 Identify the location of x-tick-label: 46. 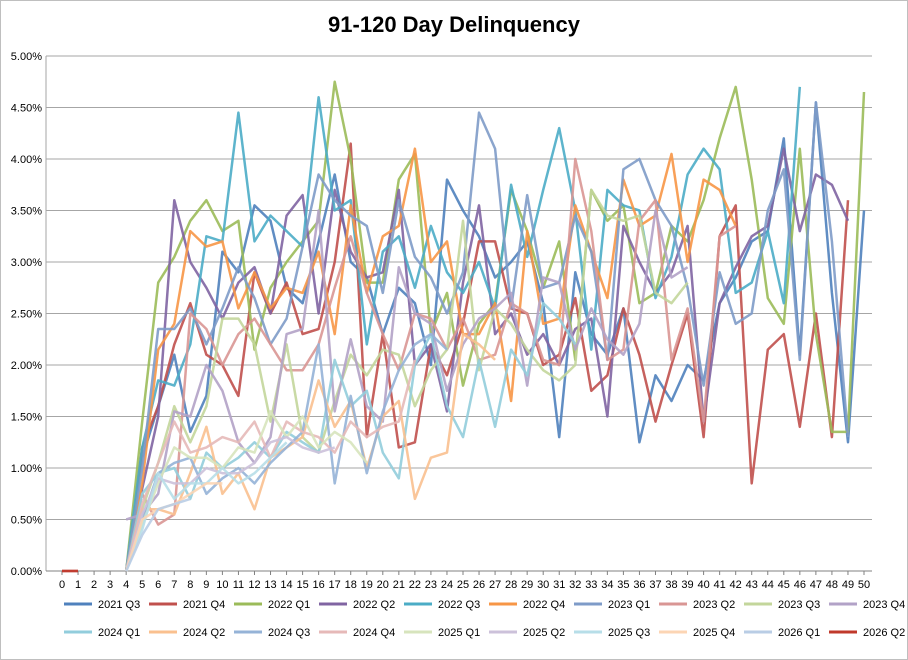
(800, 585).